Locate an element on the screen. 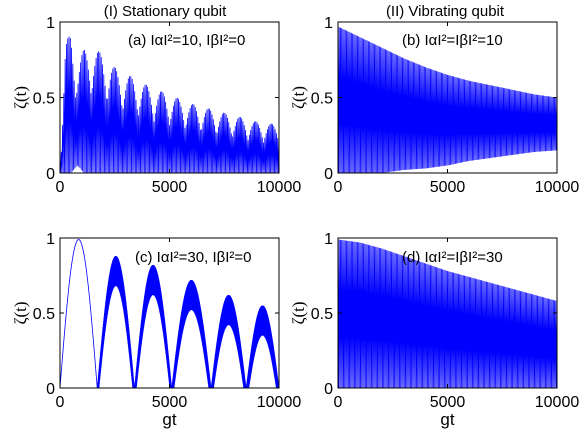 The width and height of the screenshot is (584, 439). column-title-vibrating: (II) Vibrating qubit is located at coordinates (445, 11).